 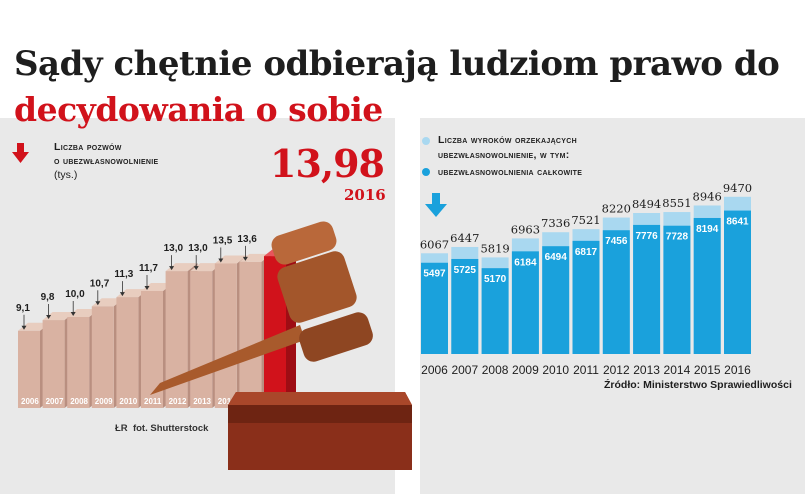 I want to click on right-bar-full-label: 7728, so click(x=677, y=237).